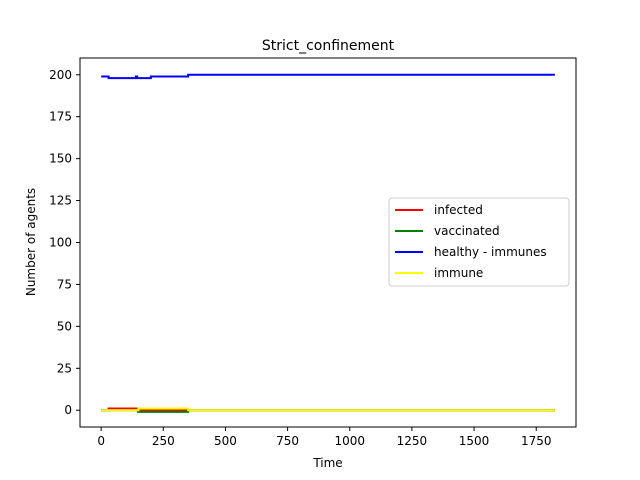 The height and width of the screenshot is (480, 640). Describe the element at coordinates (474, 441) in the screenshot. I see `x-tick-label: 1500` at that location.